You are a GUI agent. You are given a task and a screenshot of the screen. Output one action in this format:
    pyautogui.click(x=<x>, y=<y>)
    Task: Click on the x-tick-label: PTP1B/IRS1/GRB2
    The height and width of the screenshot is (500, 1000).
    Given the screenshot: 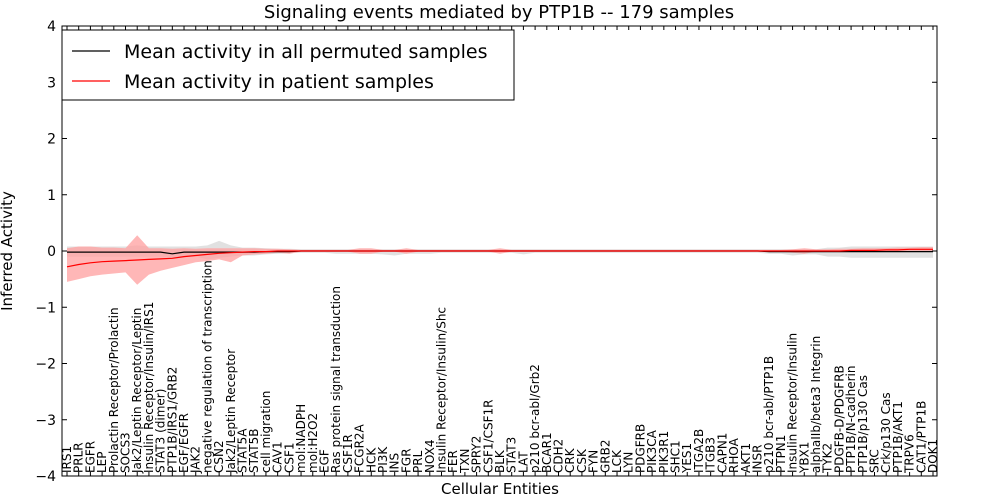 What is the action you would take?
    pyautogui.click(x=172, y=420)
    